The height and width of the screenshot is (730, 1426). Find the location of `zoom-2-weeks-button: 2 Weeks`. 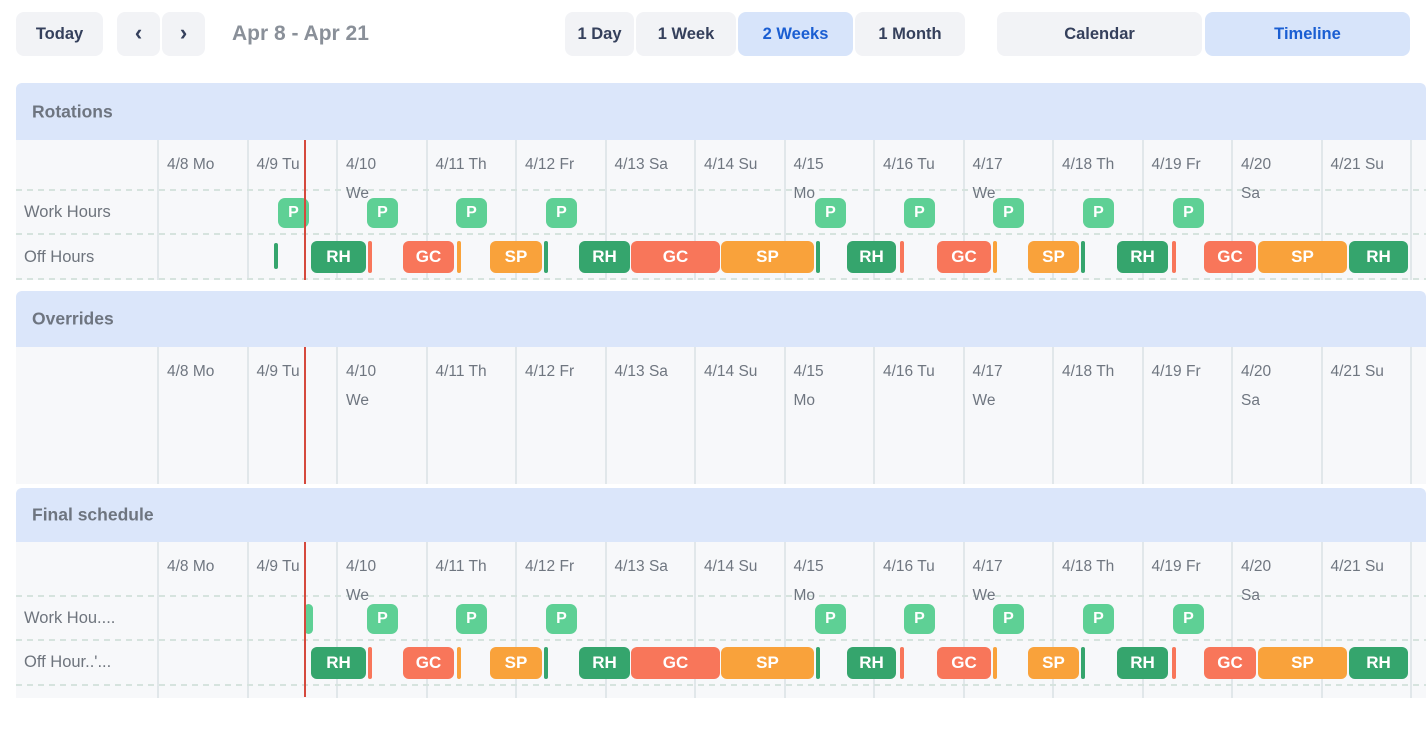

zoom-2-weeks-button: 2 Weeks is located at coordinates (795, 34).